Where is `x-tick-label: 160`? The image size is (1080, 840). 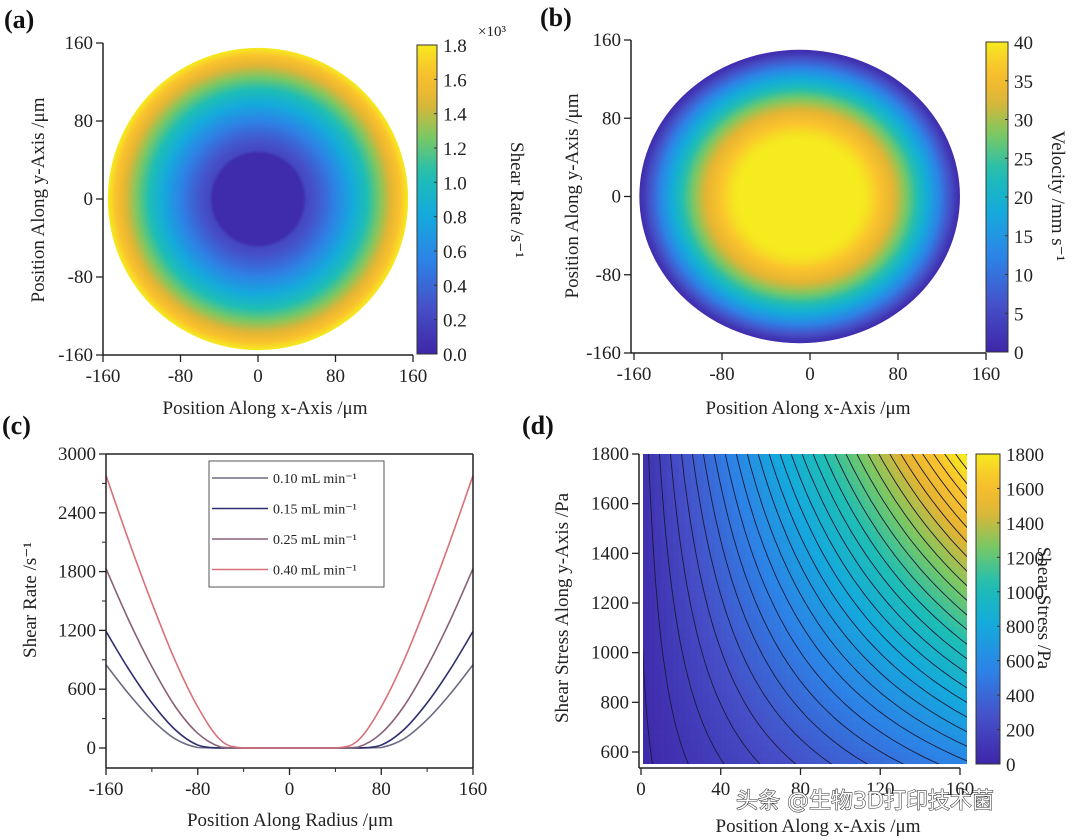
x-tick-label: 160 is located at coordinates (960, 789).